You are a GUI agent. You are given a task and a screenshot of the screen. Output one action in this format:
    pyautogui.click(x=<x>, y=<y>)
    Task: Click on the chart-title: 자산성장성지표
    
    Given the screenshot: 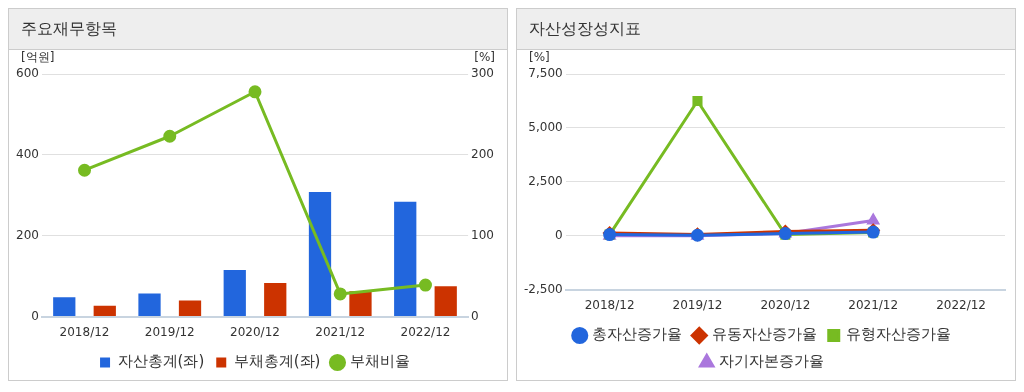 What is the action you would take?
    pyautogui.click(x=766, y=29)
    